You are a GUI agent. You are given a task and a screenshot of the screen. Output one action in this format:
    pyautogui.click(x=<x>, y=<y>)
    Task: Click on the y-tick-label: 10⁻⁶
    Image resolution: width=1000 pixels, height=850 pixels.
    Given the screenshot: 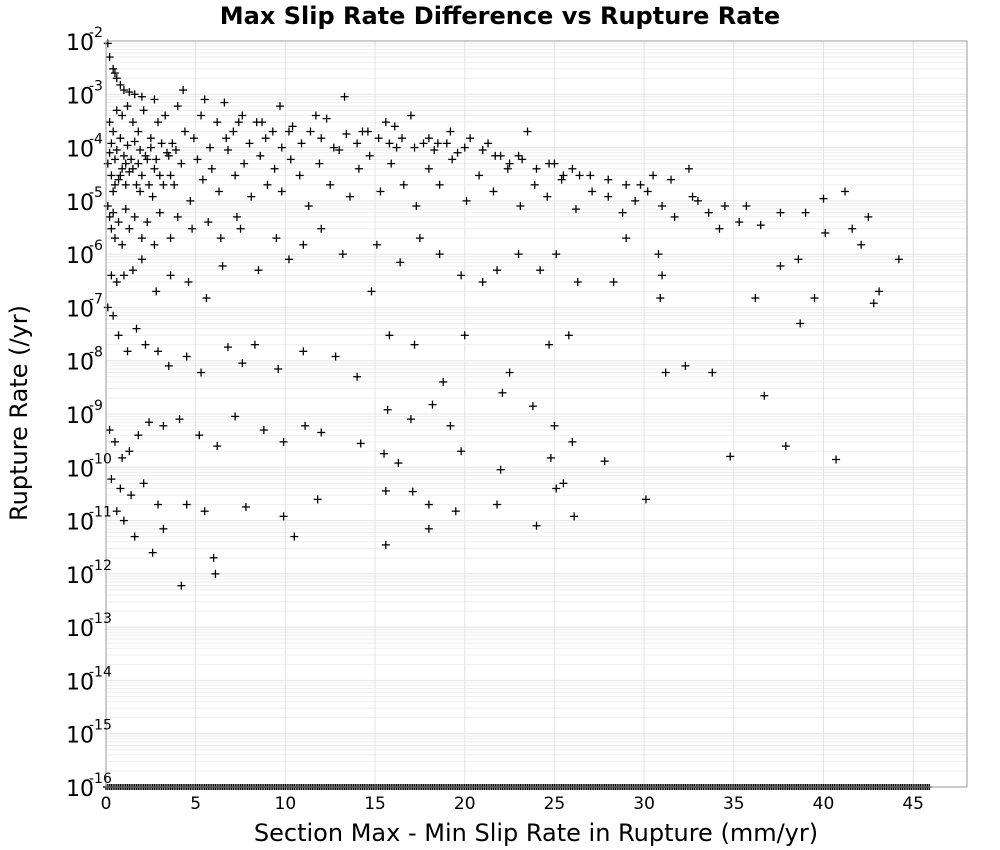 What is the action you would take?
    pyautogui.click(x=84, y=253)
    